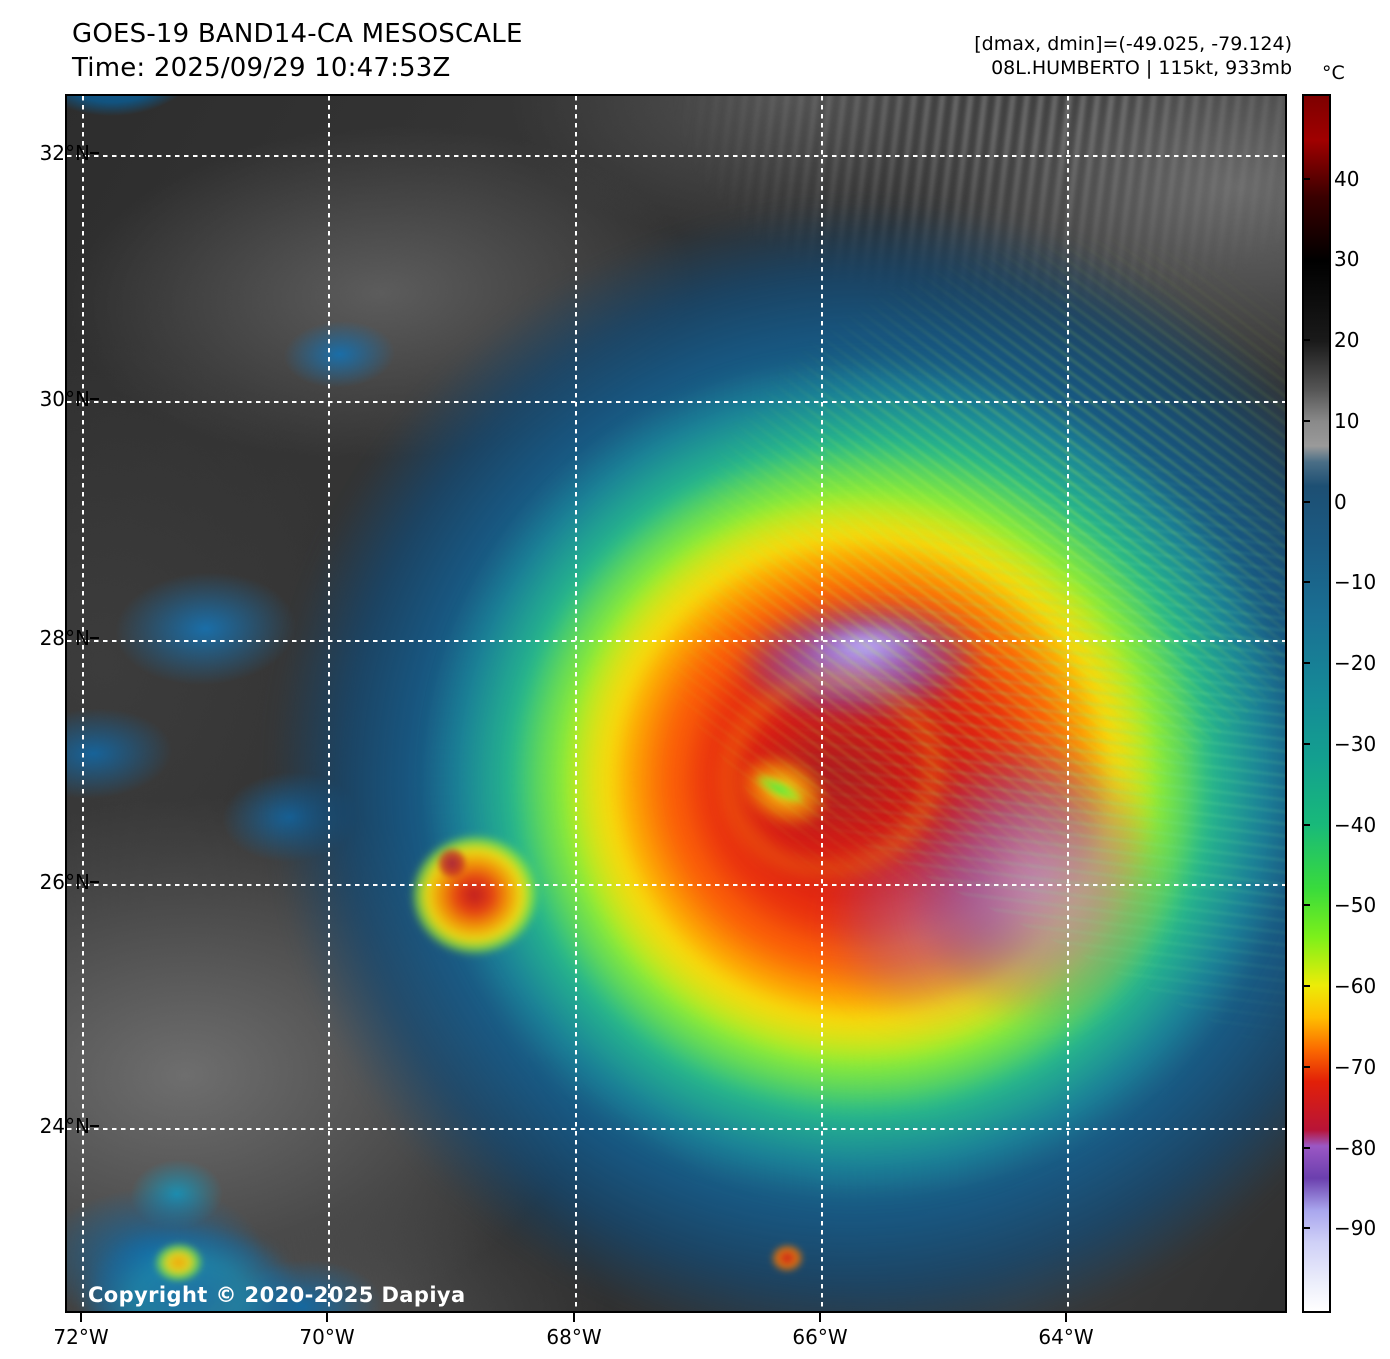 The width and height of the screenshot is (1390, 1359). Describe the element at coordinates (1306, 905) in the screenshot. I see `colorbar-tick--50` at that location.